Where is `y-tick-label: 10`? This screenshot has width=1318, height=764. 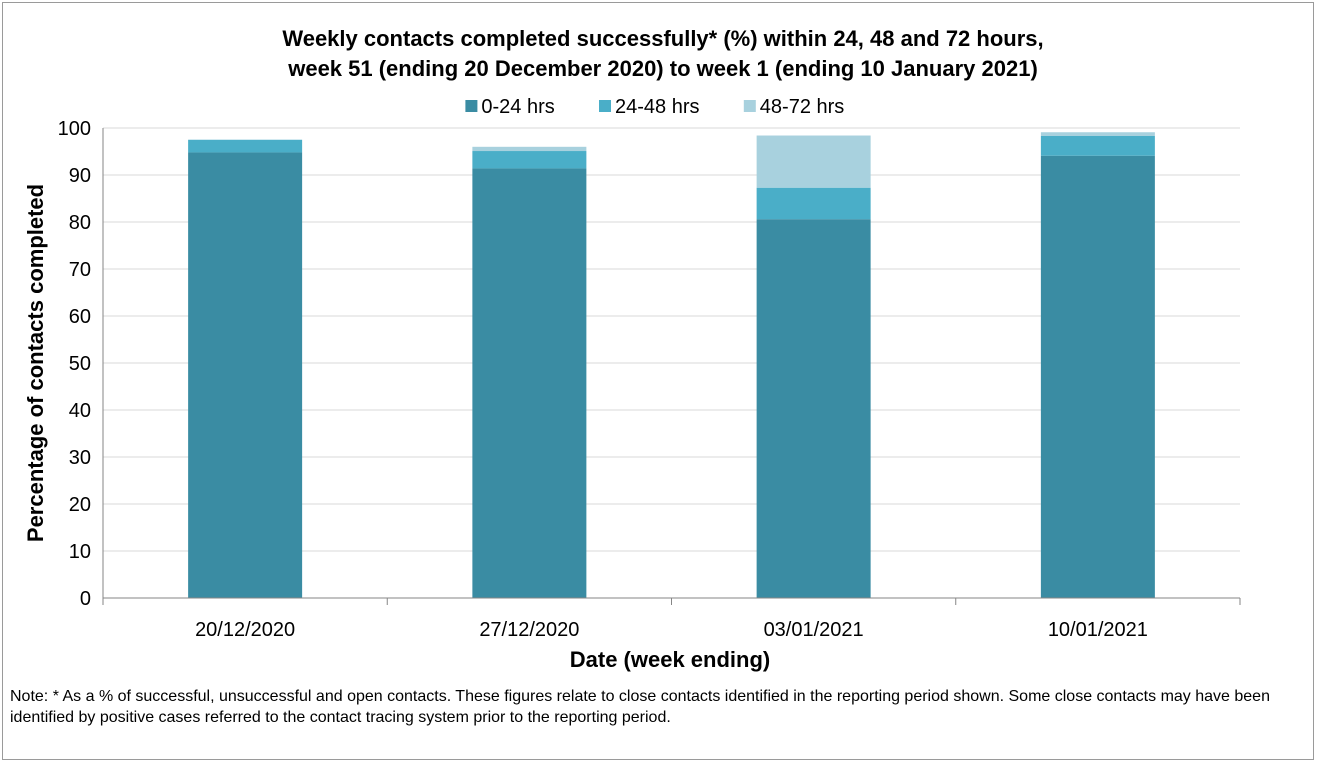
y-tick-label: 10 is located at coordinates (80, 552).